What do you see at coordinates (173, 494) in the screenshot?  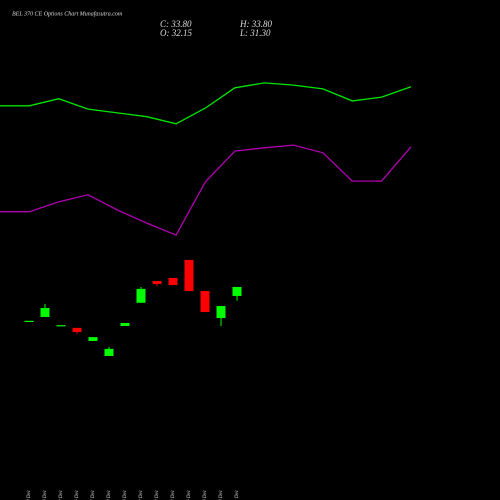 I see `x-tick-label: 24 Dec` at bounding box center [173, 494].